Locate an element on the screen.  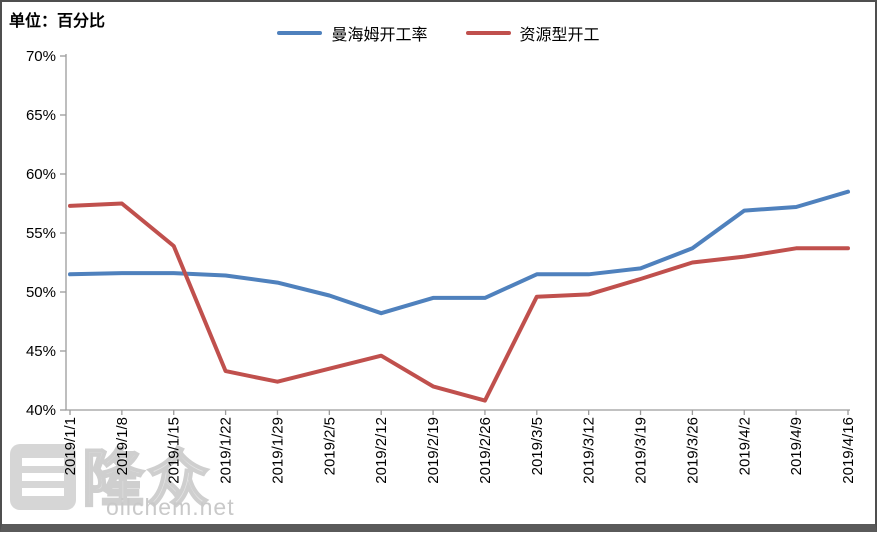
oilchem-logo-icon is located at coordinates (43, 477).